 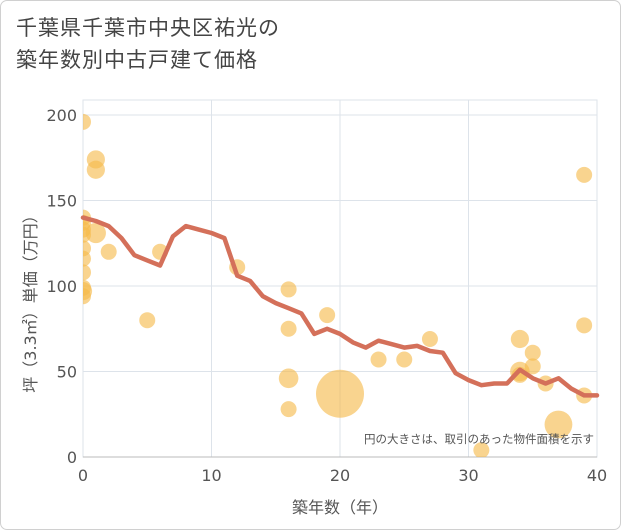 What do you see at coordinates (72, 457) in the screenshot?
I see `y-tick-label: 0` at bounding box center [72, 457].